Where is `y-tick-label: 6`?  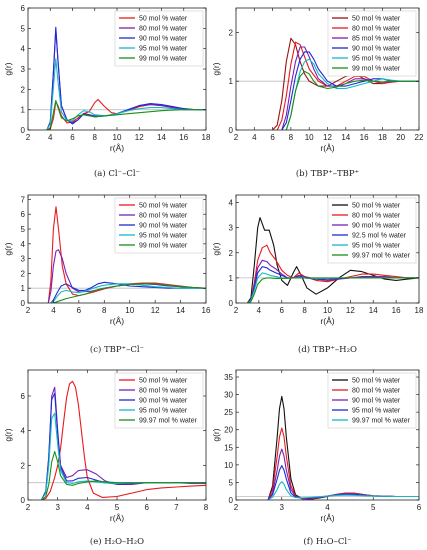 y-tick-label: 6 is located at coordinates (23, 214).